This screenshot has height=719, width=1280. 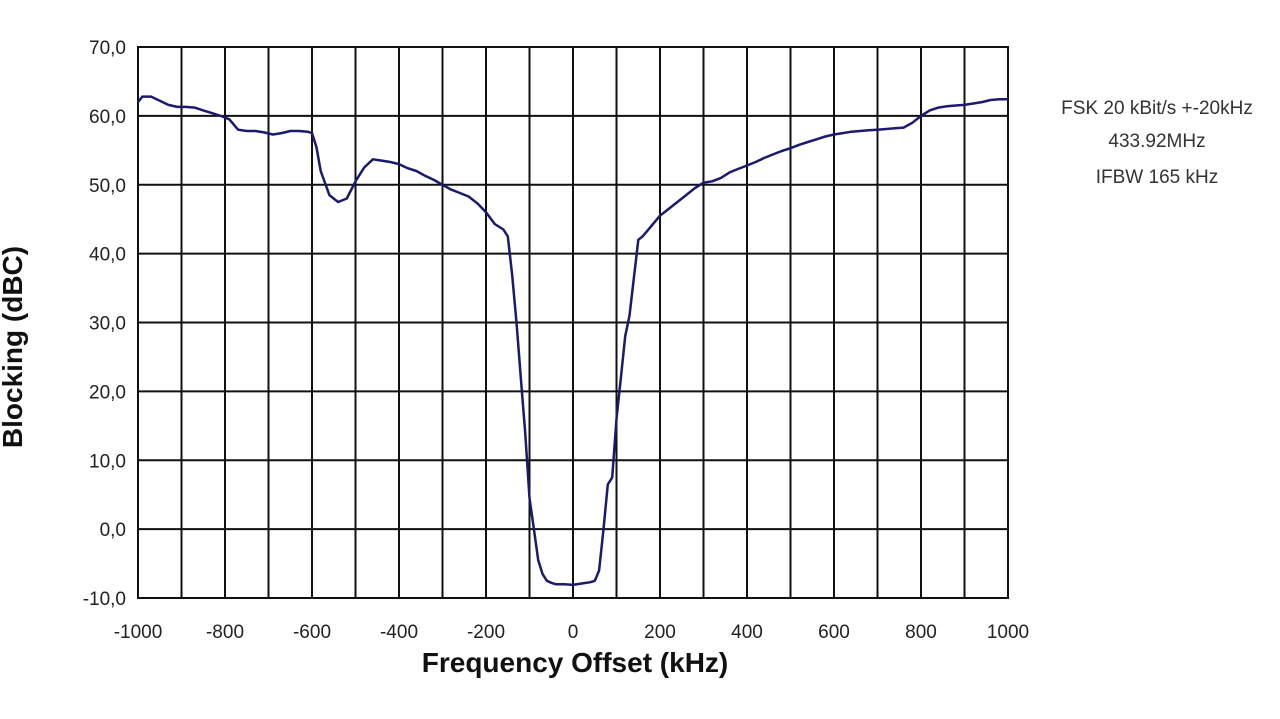 I want to click on x-tick-label: 800, so click(x=921, y=632).